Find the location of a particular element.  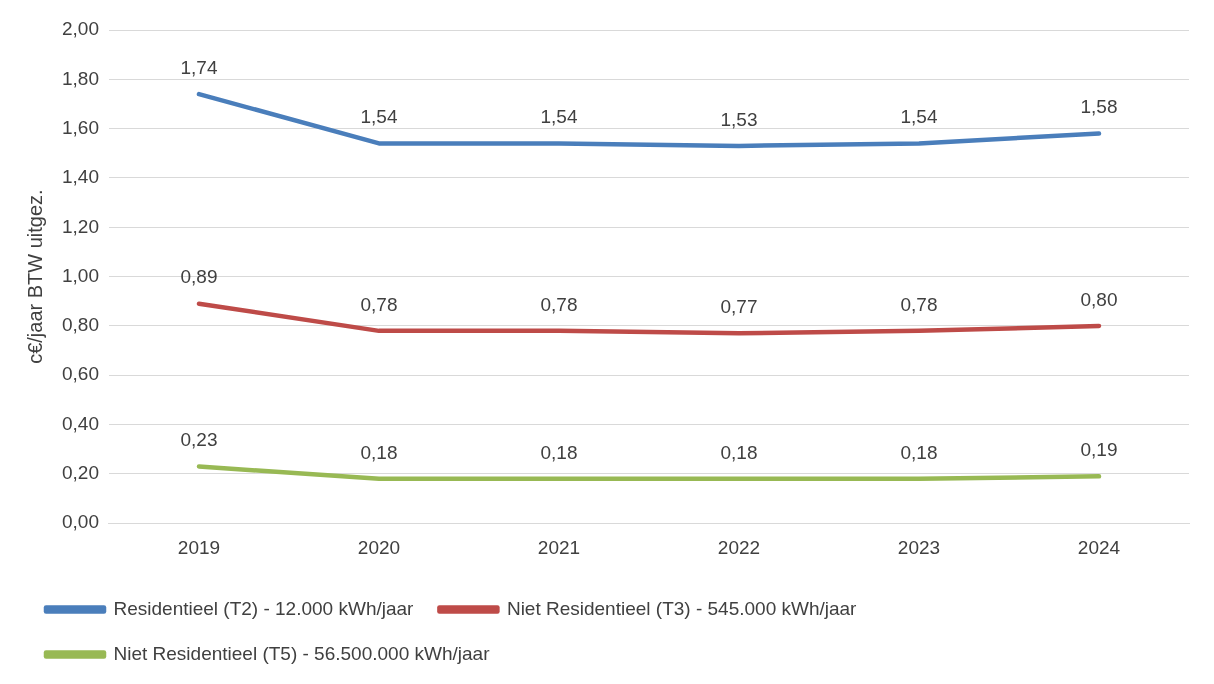

y-tick-label: 1,60 is located at coordinates (80, 127).